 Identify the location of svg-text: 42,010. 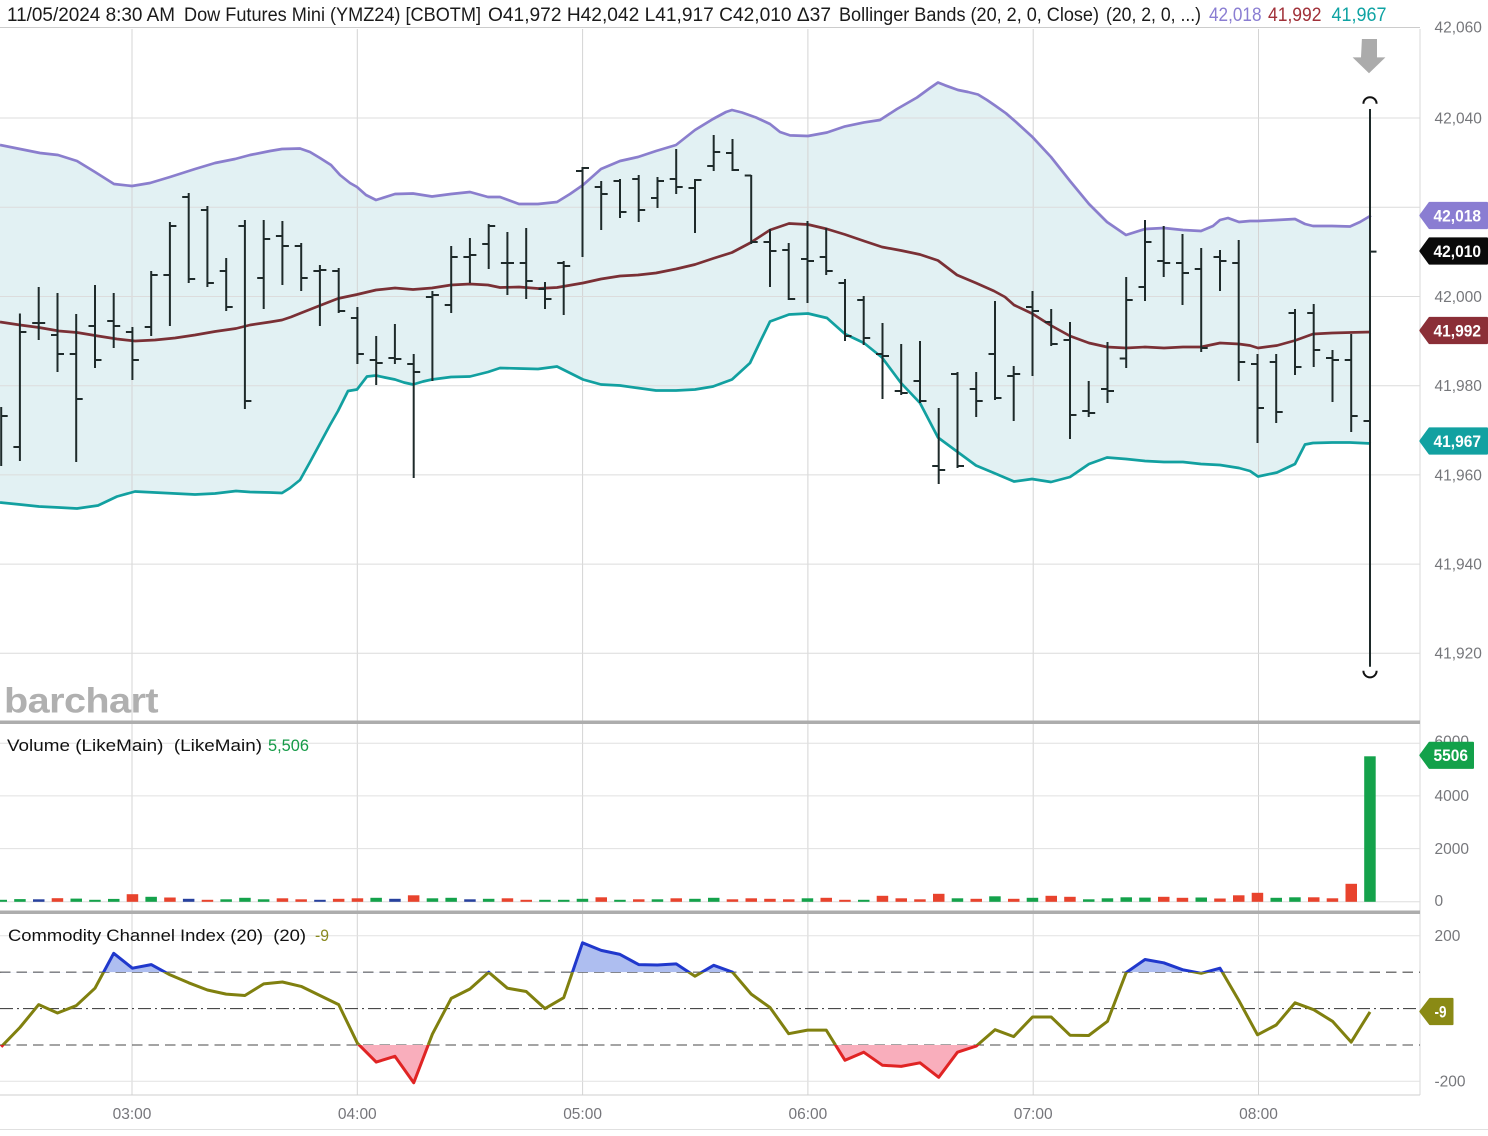
(1458, 252).